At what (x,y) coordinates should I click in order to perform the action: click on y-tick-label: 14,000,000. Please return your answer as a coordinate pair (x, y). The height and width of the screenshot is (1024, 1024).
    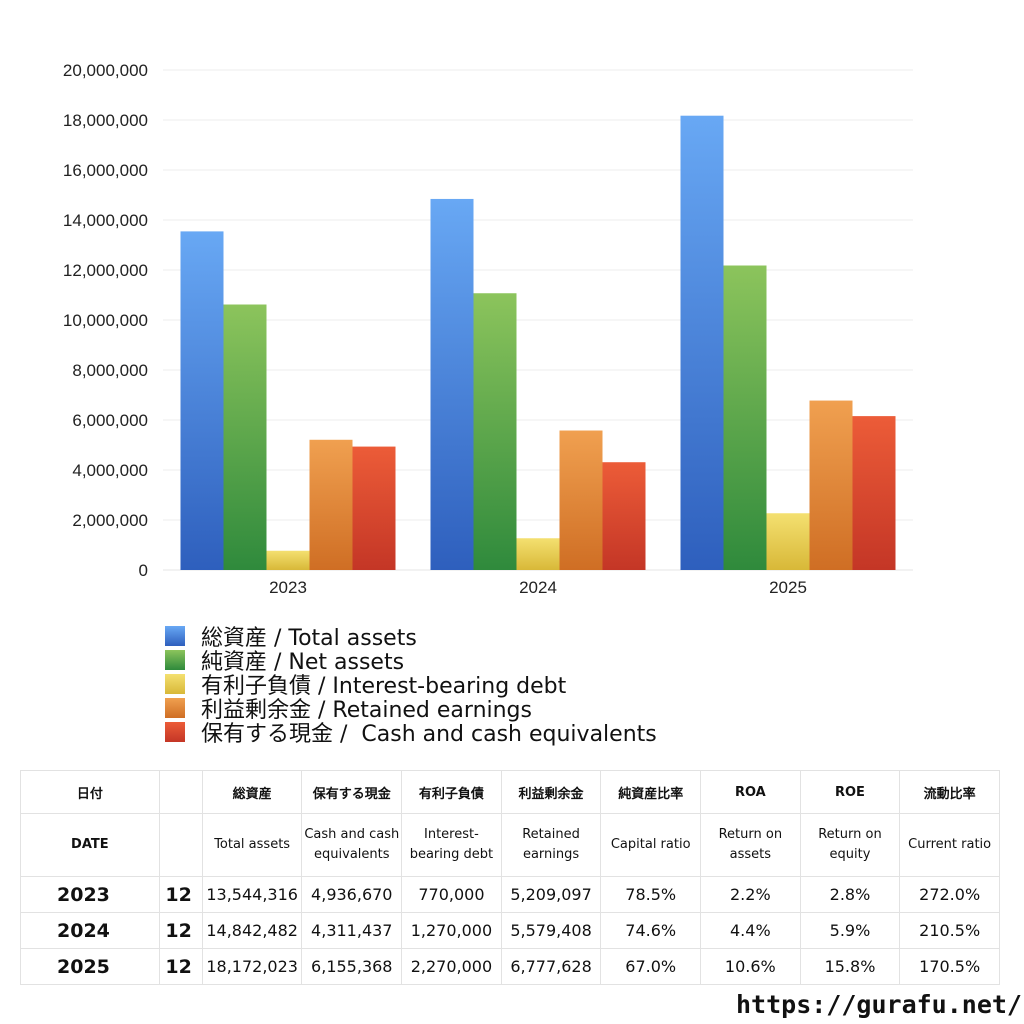
    Looking at the image, I should click on (105, 220).